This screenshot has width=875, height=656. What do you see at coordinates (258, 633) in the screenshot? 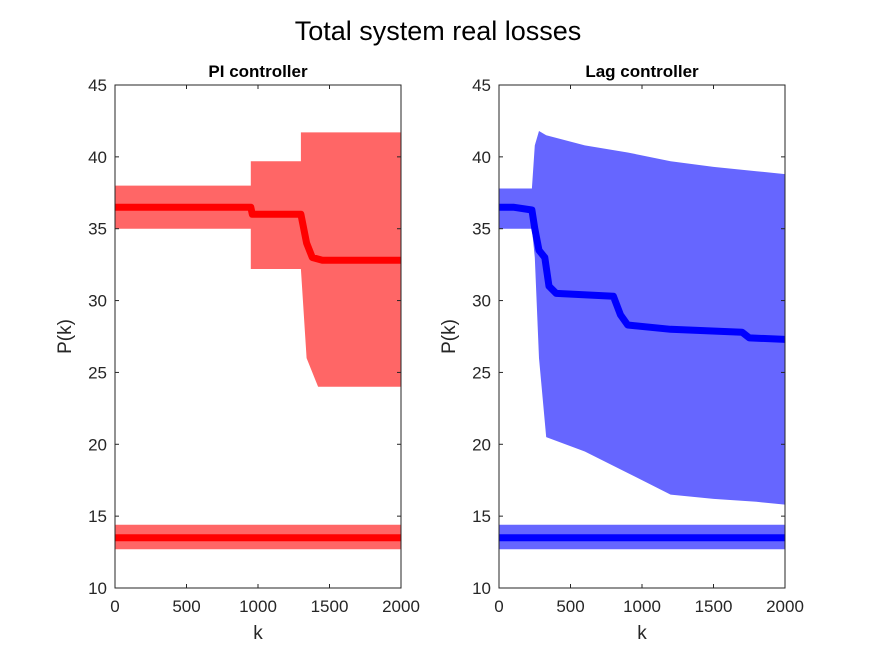
I see `pi-controller-x-axis-label: k` at bounding box center [258, 633].